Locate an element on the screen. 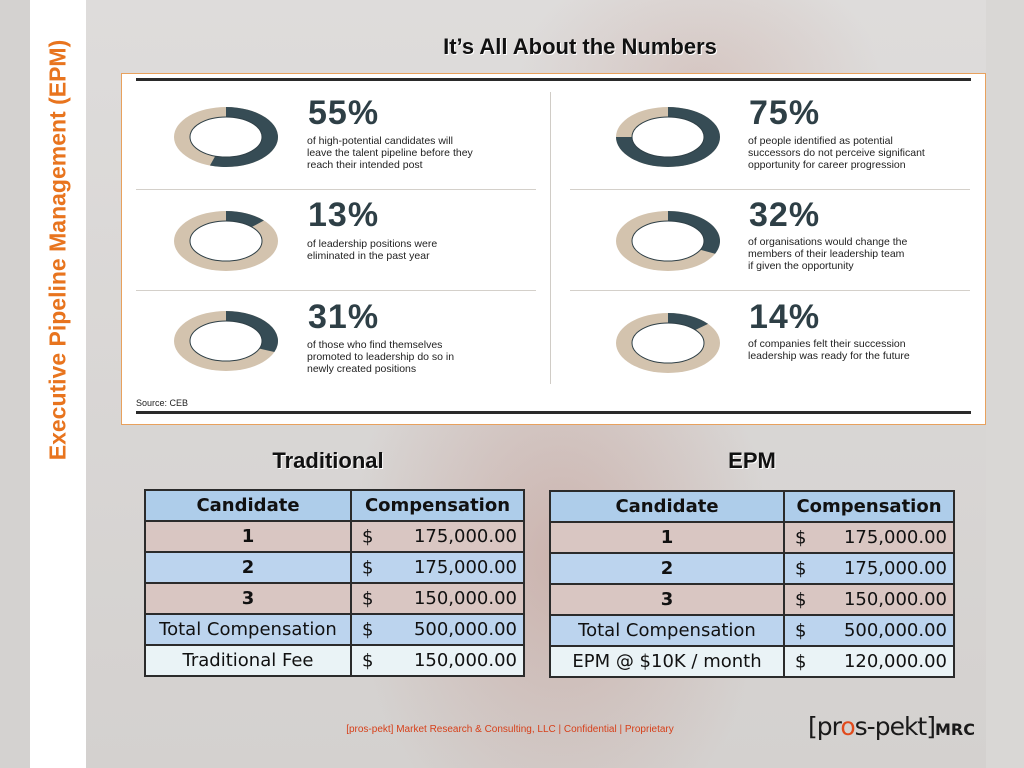 This screenshot has width=1024, height=768. sidebar is located at coordinates (58, 384).